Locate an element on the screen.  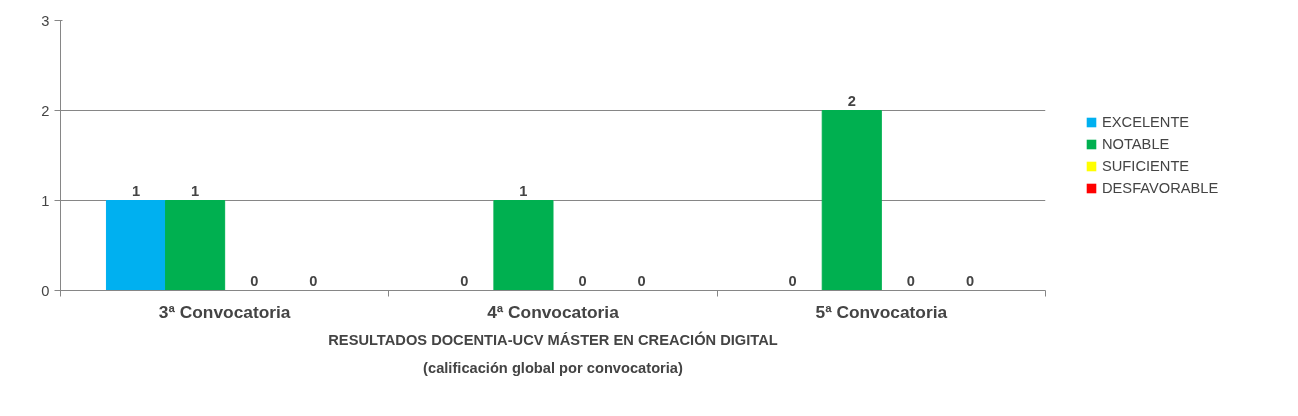
y-tick-label: 2 is located at coordinates (45, 110).